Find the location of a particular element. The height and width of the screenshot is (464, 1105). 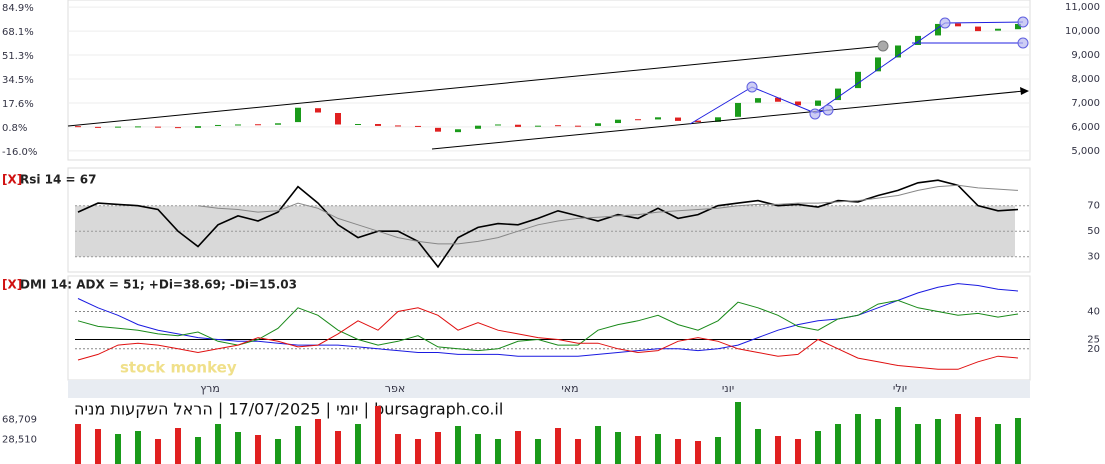

tick-label: 8,000 is located at coordinates (1085, 79).